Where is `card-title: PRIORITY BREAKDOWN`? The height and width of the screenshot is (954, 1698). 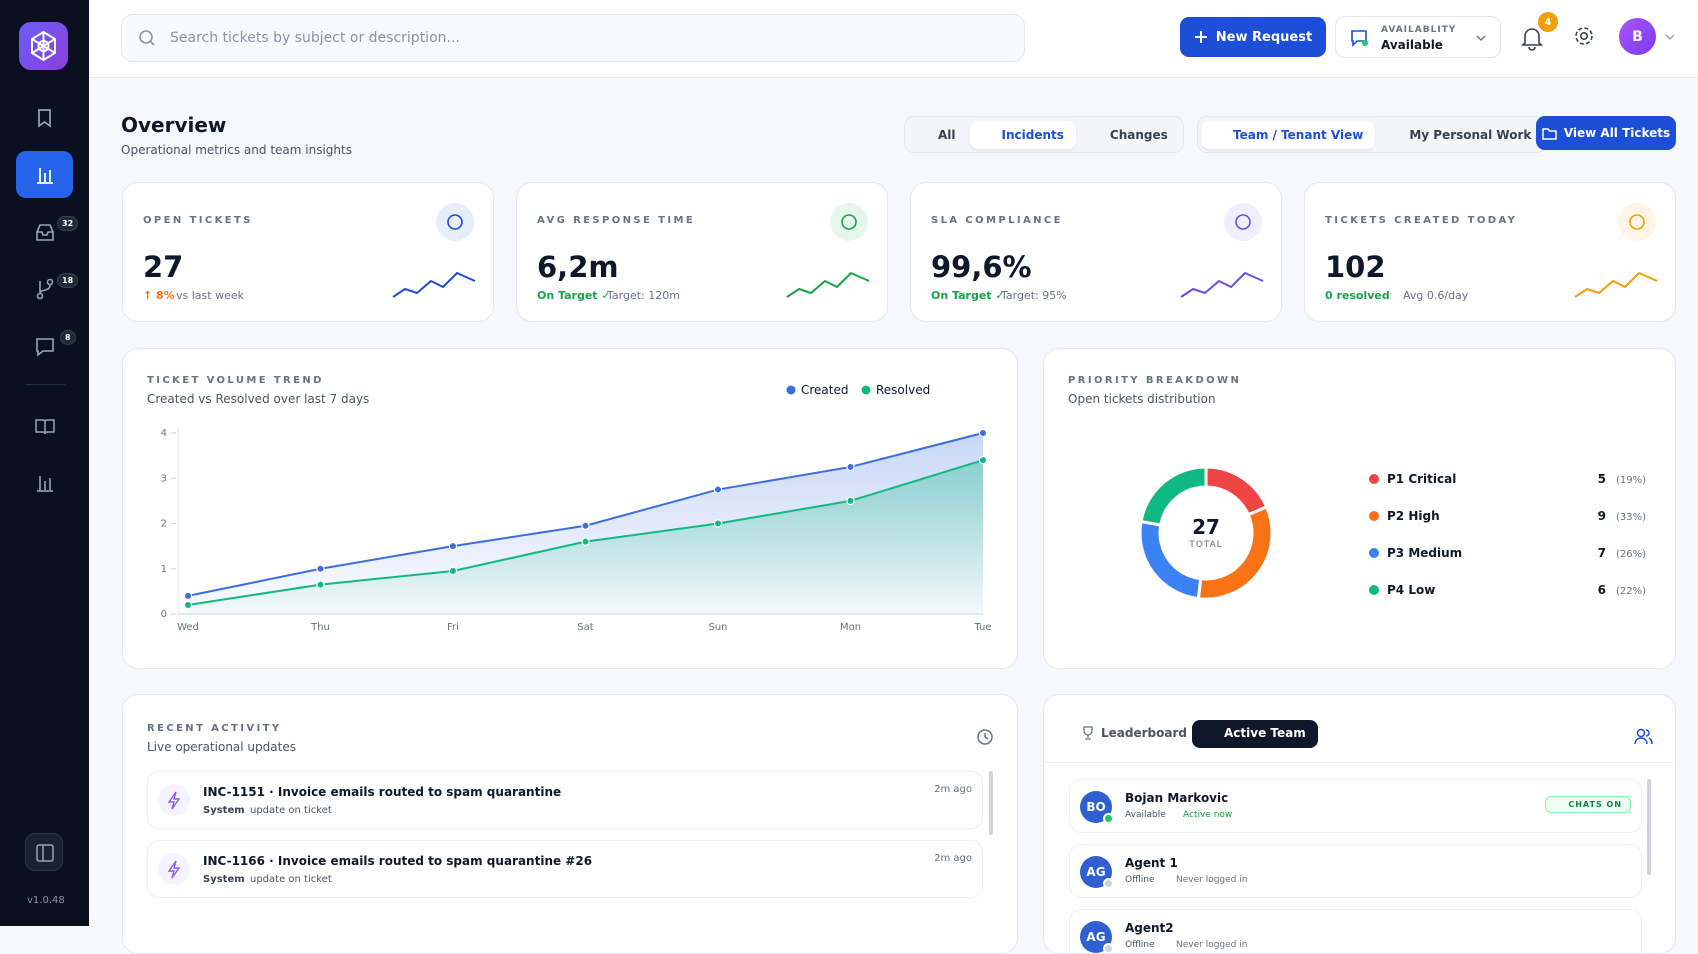 card-title: PRIORITY BREAKDOWN is located at coordinates (1155, 380).